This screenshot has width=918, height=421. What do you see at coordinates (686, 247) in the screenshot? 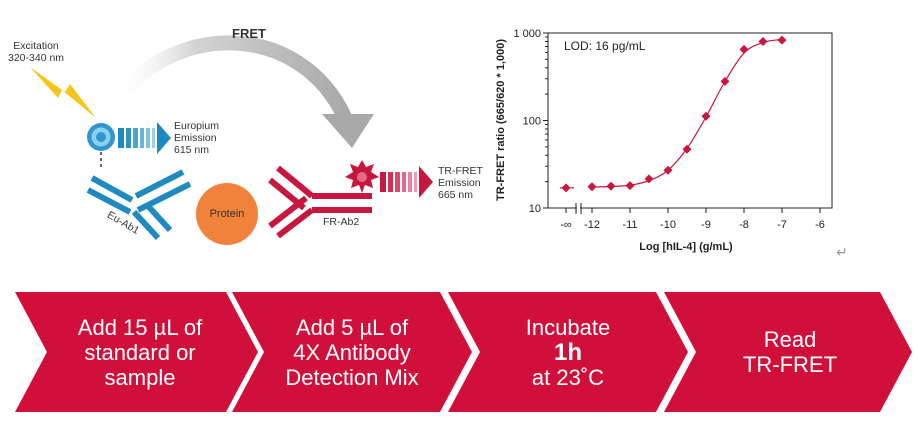
I see `x-axis-title: Log [hIL-4] (g/mL)` at bounding box center [686, 247].